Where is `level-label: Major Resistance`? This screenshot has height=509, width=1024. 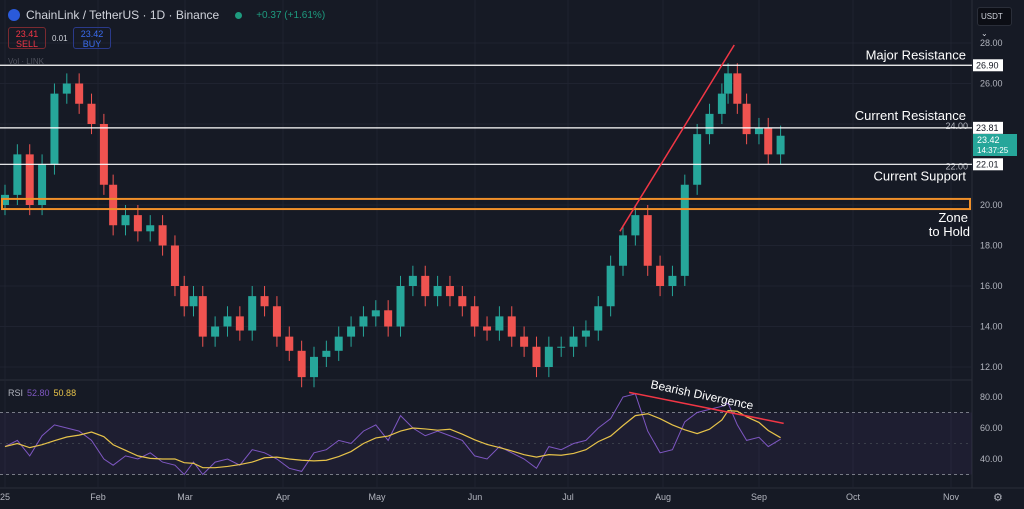 level-label: Major Resistance is located at coordinates (916, 54).